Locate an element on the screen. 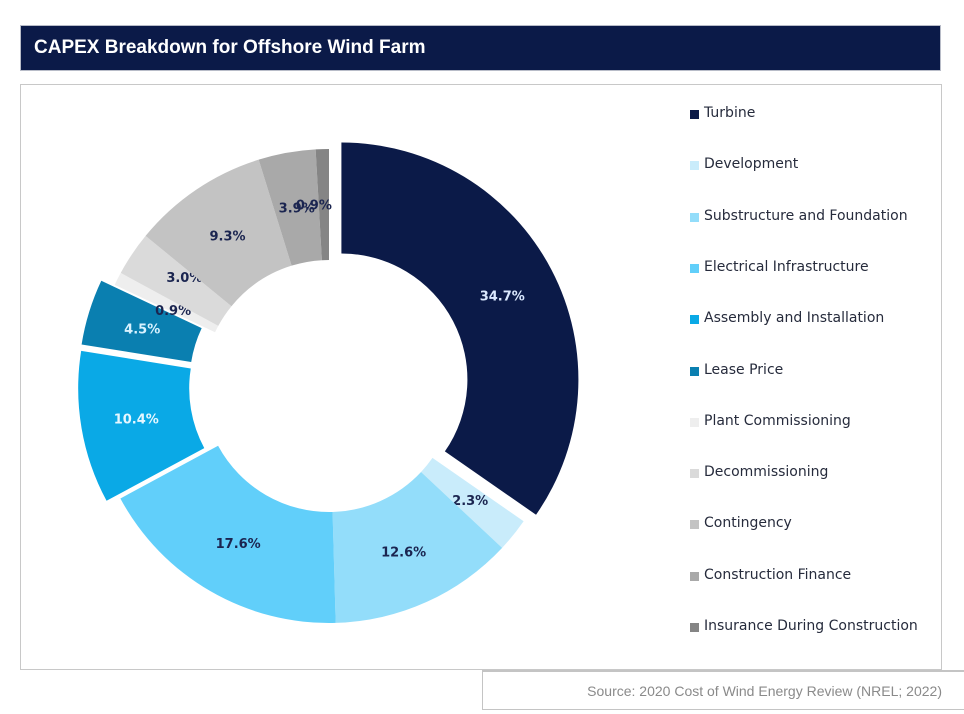  slice-insurance-during-construction is located at coordinates (322, 205).